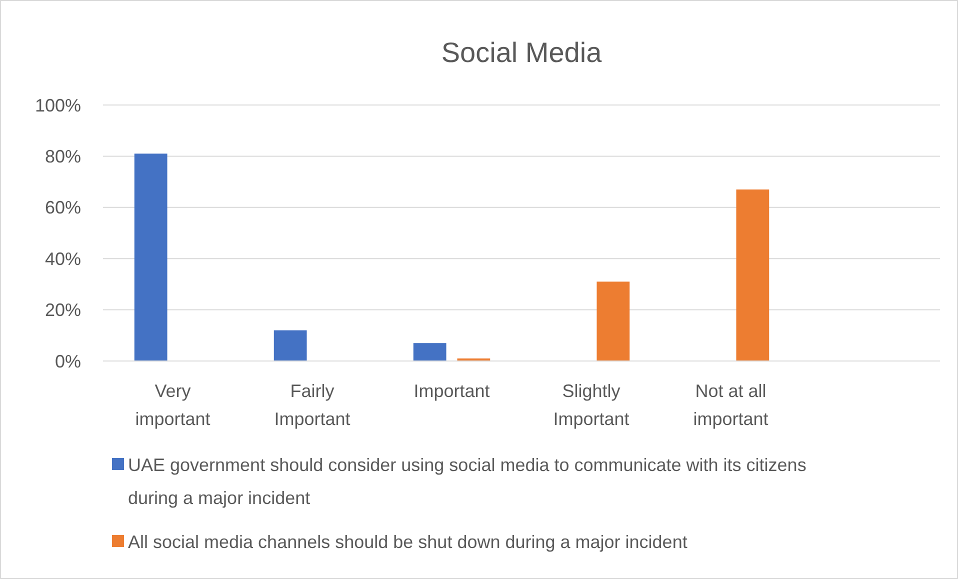 The height and width of the screenshot is (579, 958). What do you see at coordinates (521, 52) in the screenshot?
I see `chart-title: Social Media` at bounding box center [521, 52].